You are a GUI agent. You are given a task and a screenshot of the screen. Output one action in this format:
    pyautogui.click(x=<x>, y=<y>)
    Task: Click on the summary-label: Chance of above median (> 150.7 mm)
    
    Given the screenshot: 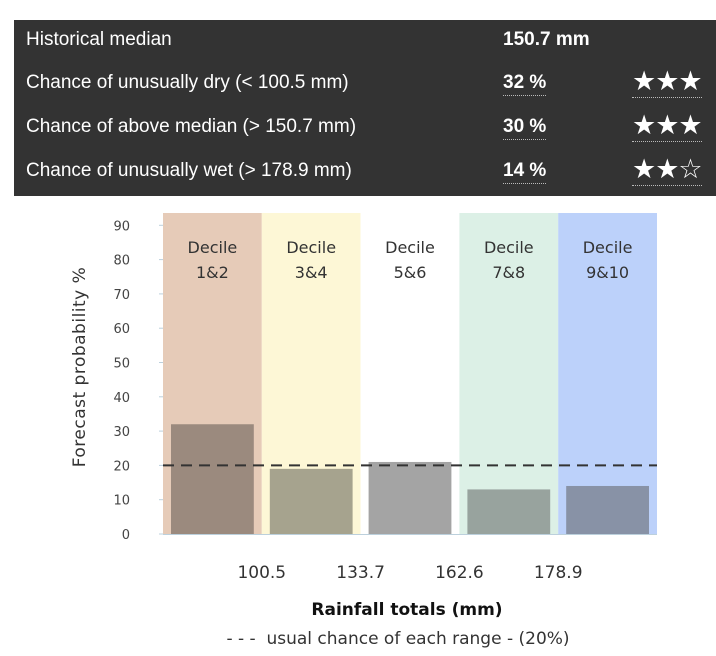 What is the action you would take?
    pyautogui.click(x=191, y=126)
    